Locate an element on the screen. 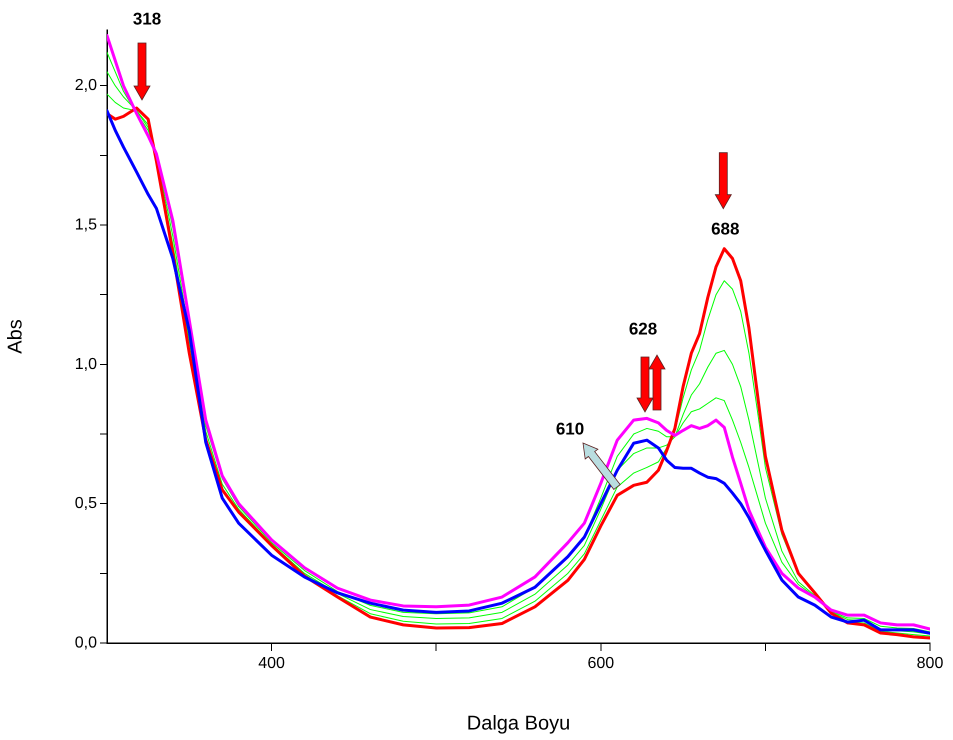 The image size is (953, 740). y-axis-title: Abs is located at coordinates (15, 336).